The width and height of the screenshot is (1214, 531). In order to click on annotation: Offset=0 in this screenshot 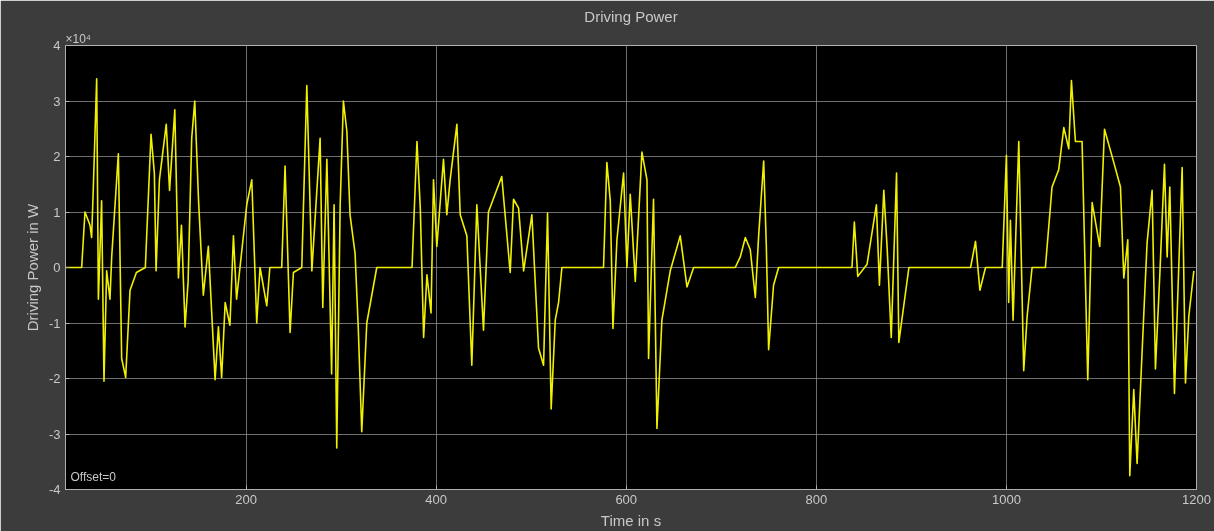, I will do `click(93, 476)`.